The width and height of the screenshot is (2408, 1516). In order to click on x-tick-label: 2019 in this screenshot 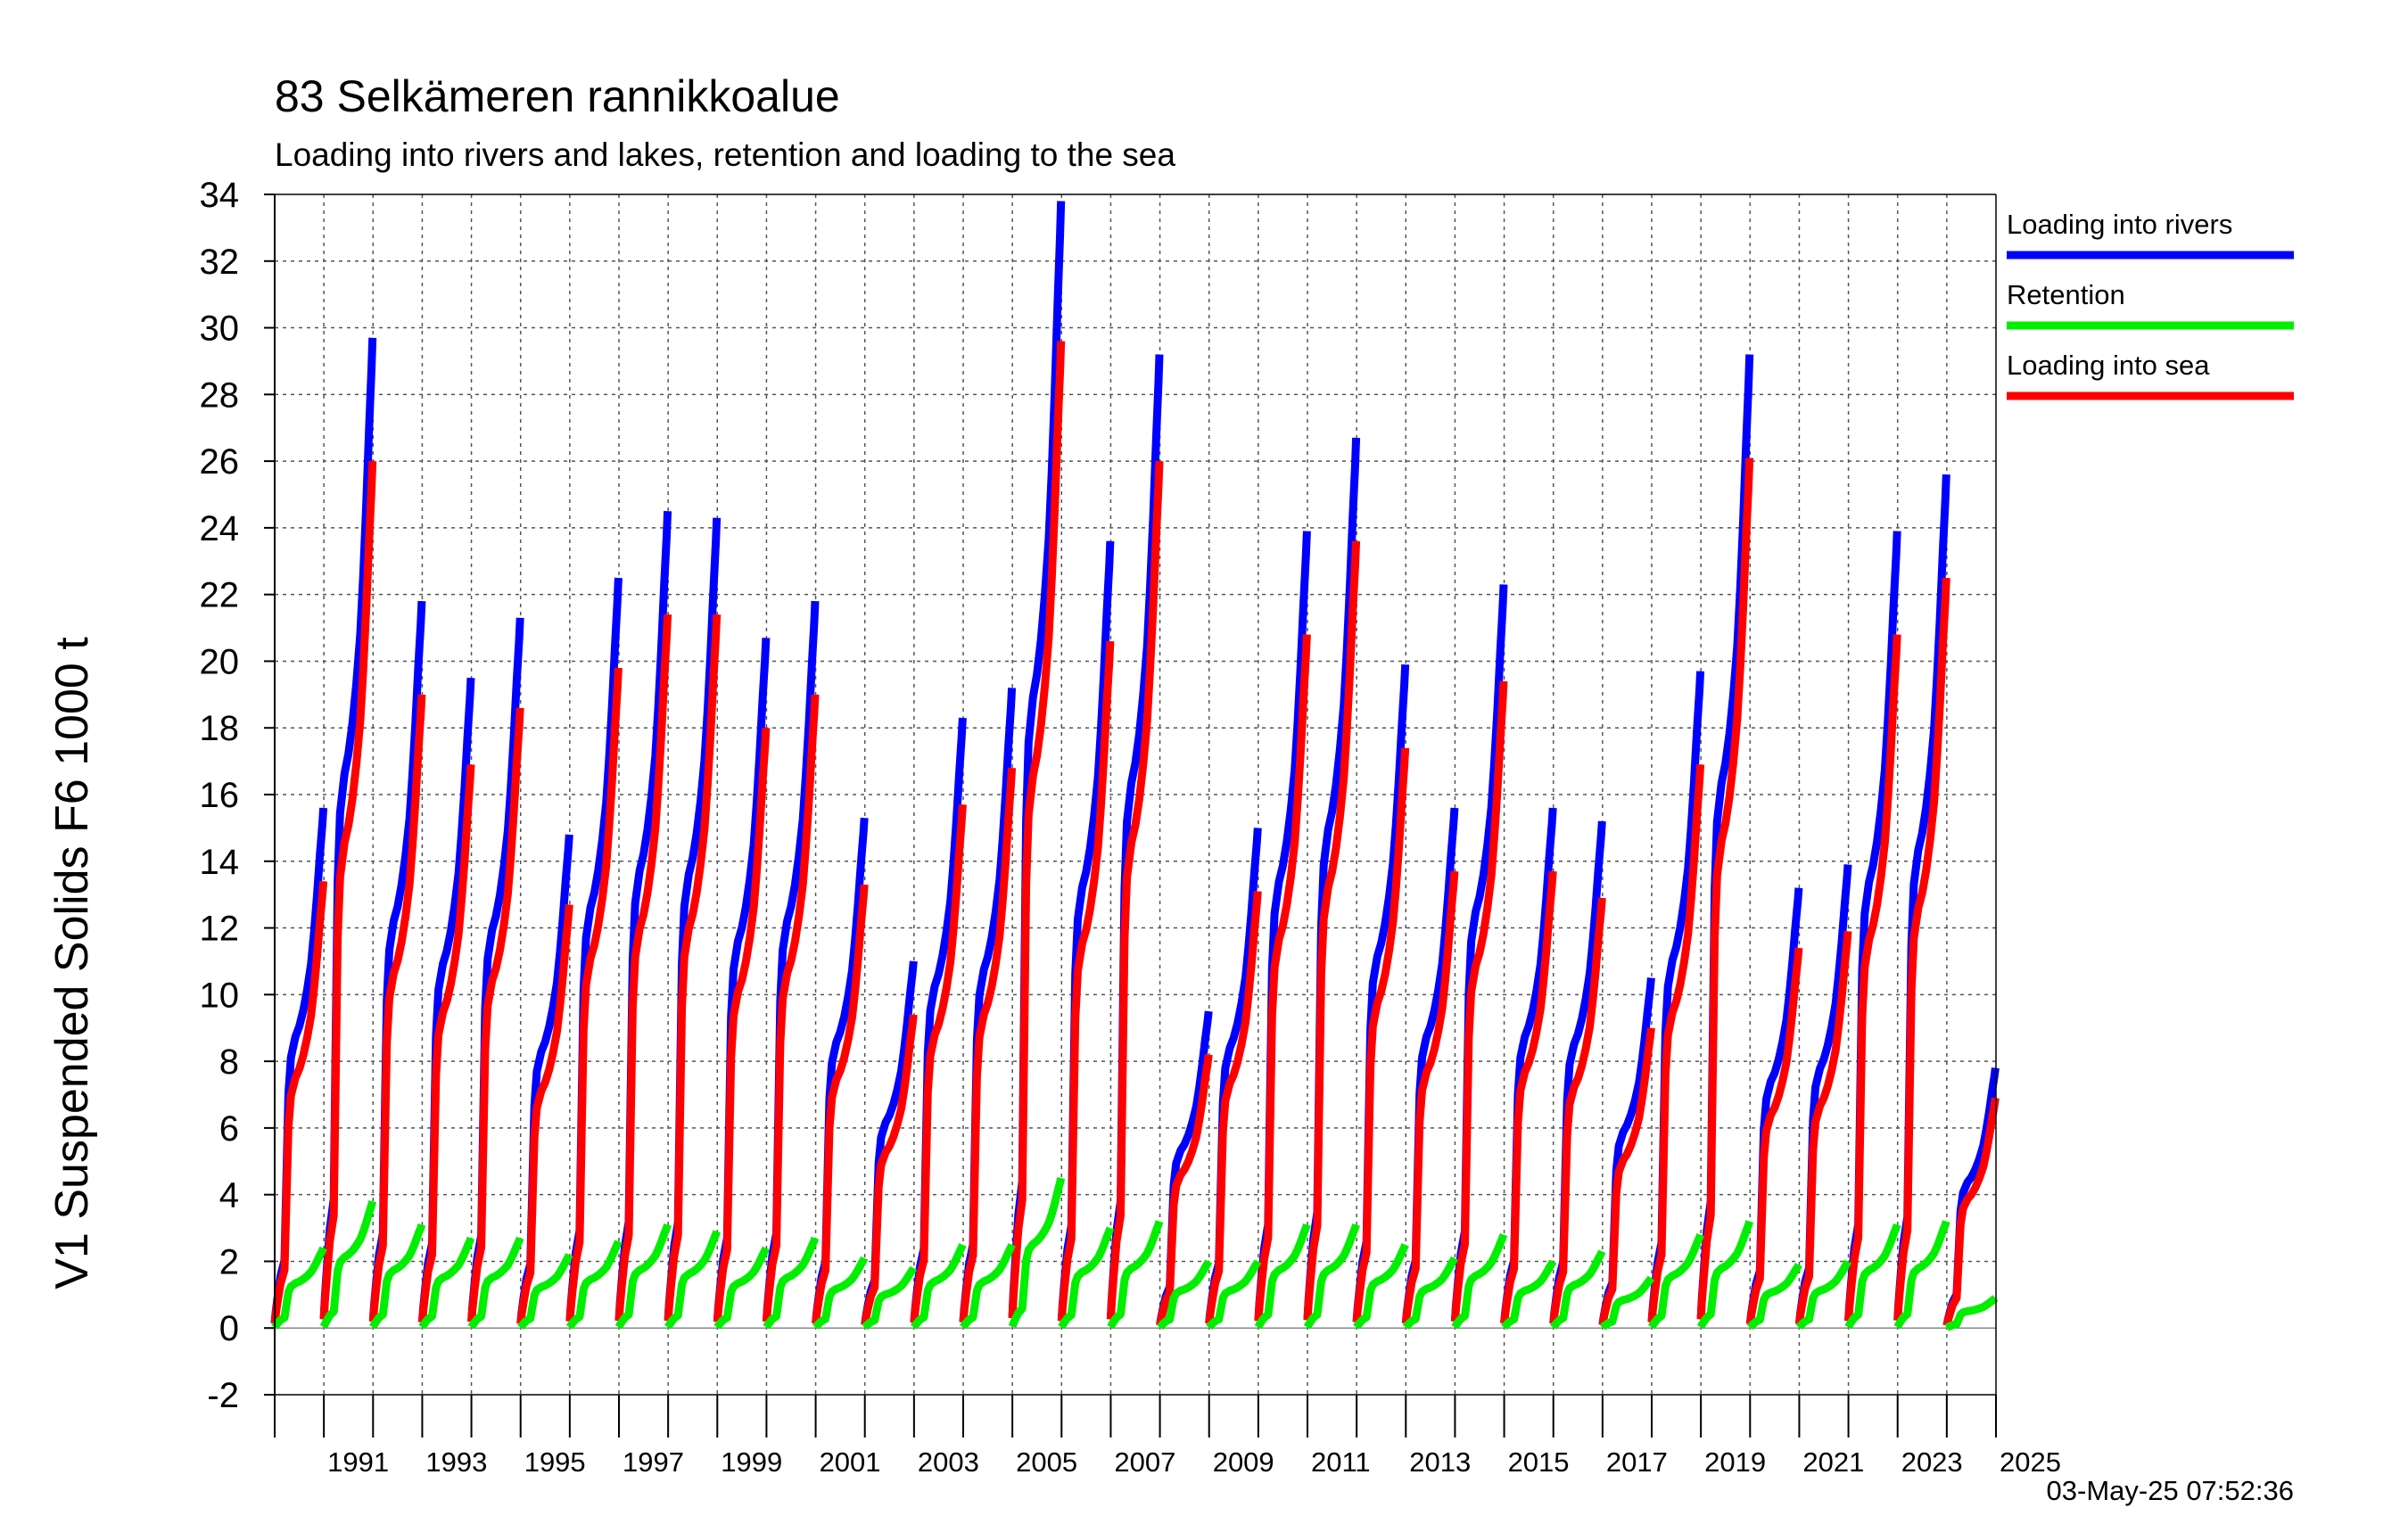, I will do `click(1735, 1462)`.